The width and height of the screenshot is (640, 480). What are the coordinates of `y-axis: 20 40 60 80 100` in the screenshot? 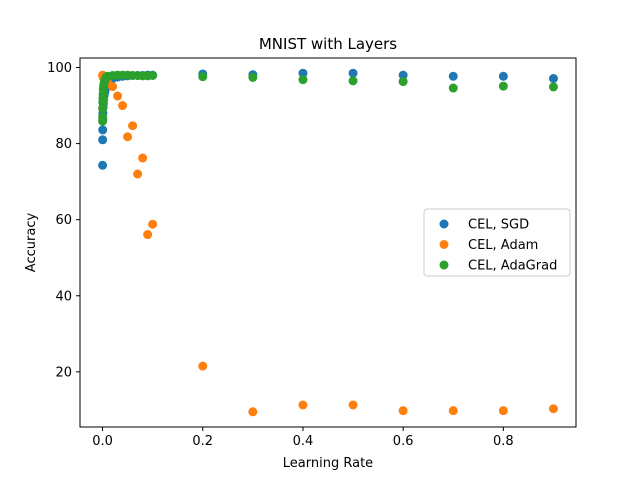 It's located at (63, 220).